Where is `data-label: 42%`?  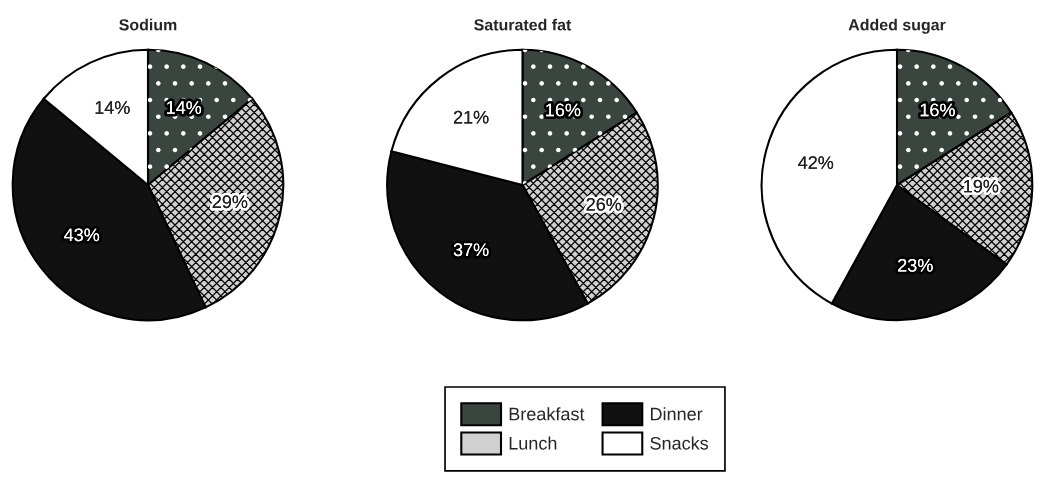
data-label: 42% is located at coordinates (816, 162).